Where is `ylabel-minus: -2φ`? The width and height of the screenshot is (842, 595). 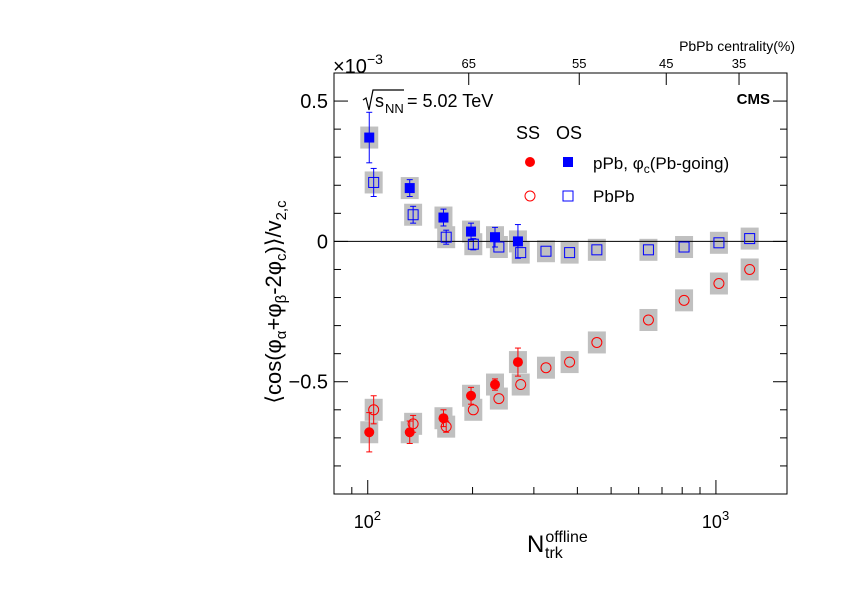
ylabel-minus: -2φ is located at coordinates (273, 278).